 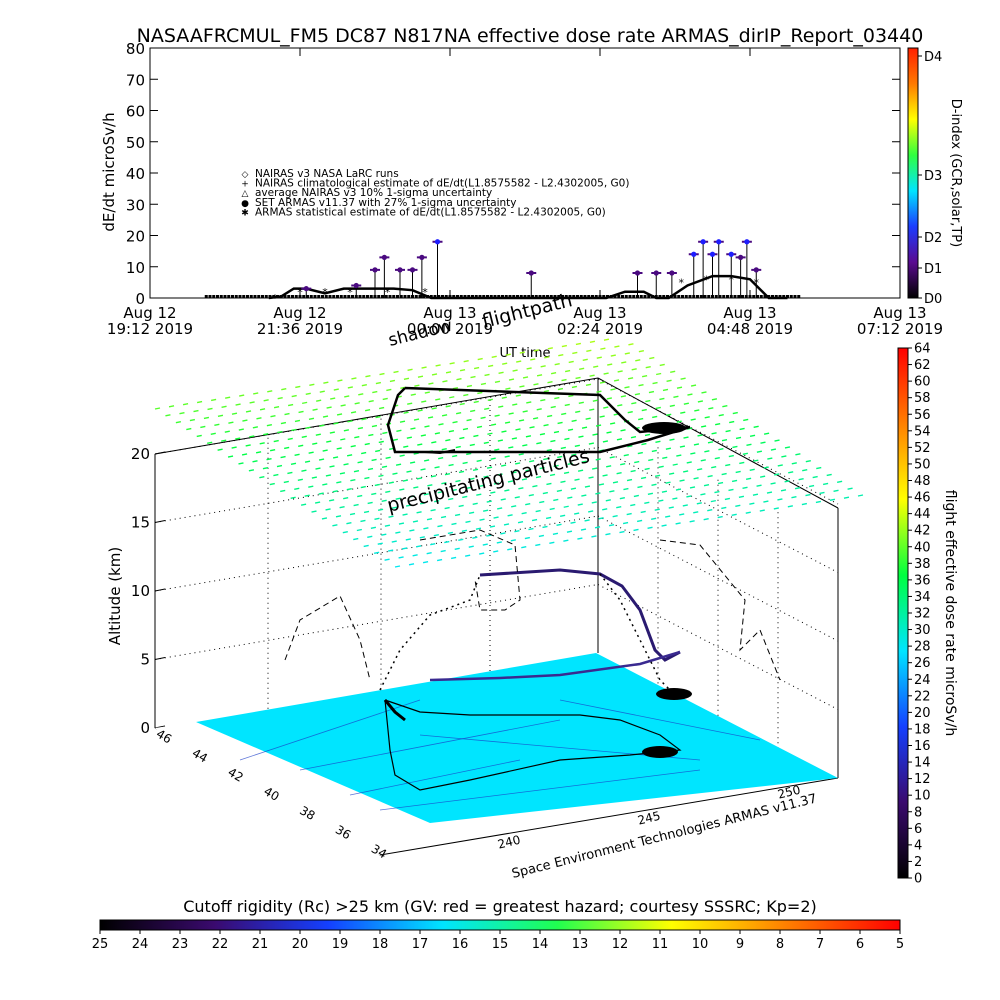 I want to click on dose-colorbar-label: flight effective dose rate microSv/h, so click(x=950, y=613).